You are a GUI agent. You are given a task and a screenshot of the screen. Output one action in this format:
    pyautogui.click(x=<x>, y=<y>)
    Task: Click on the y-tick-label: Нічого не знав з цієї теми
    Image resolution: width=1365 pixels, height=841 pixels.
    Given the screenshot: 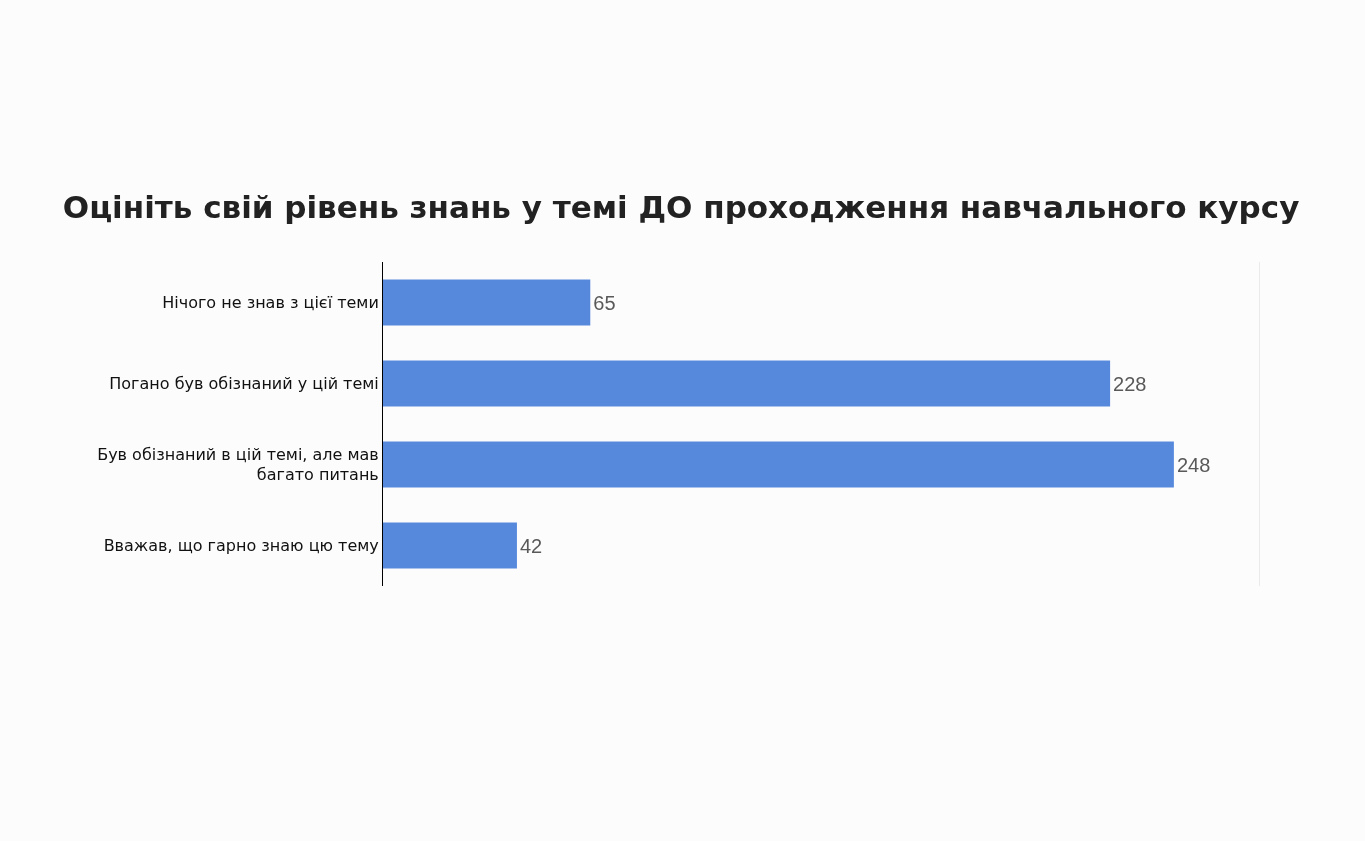 What is the action you would take?
    pyautogui.click(x=270, y=303)
    